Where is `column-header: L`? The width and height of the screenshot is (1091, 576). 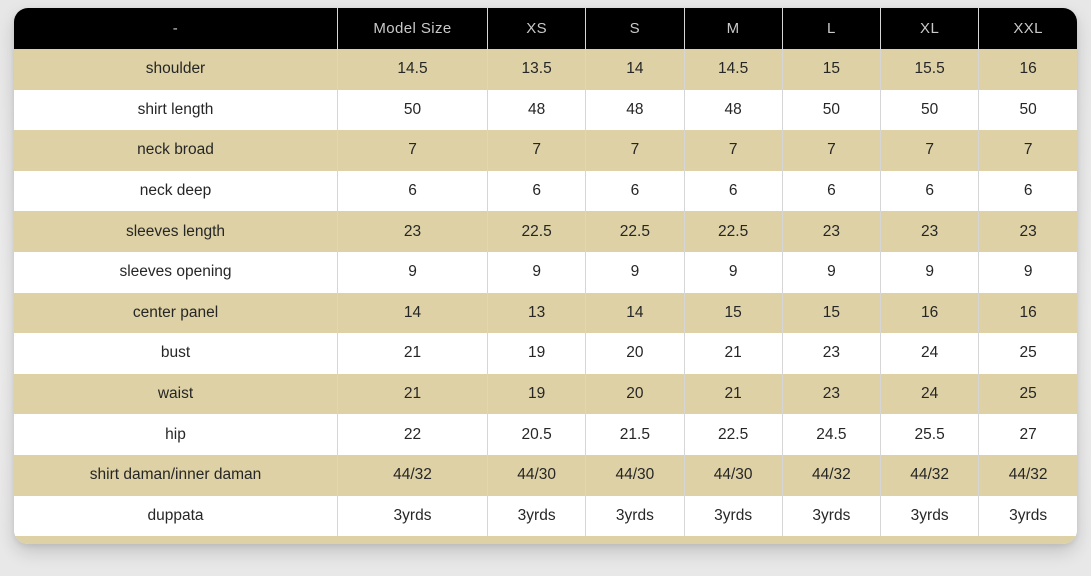
column-header: L is located at coordinates (832, 28).